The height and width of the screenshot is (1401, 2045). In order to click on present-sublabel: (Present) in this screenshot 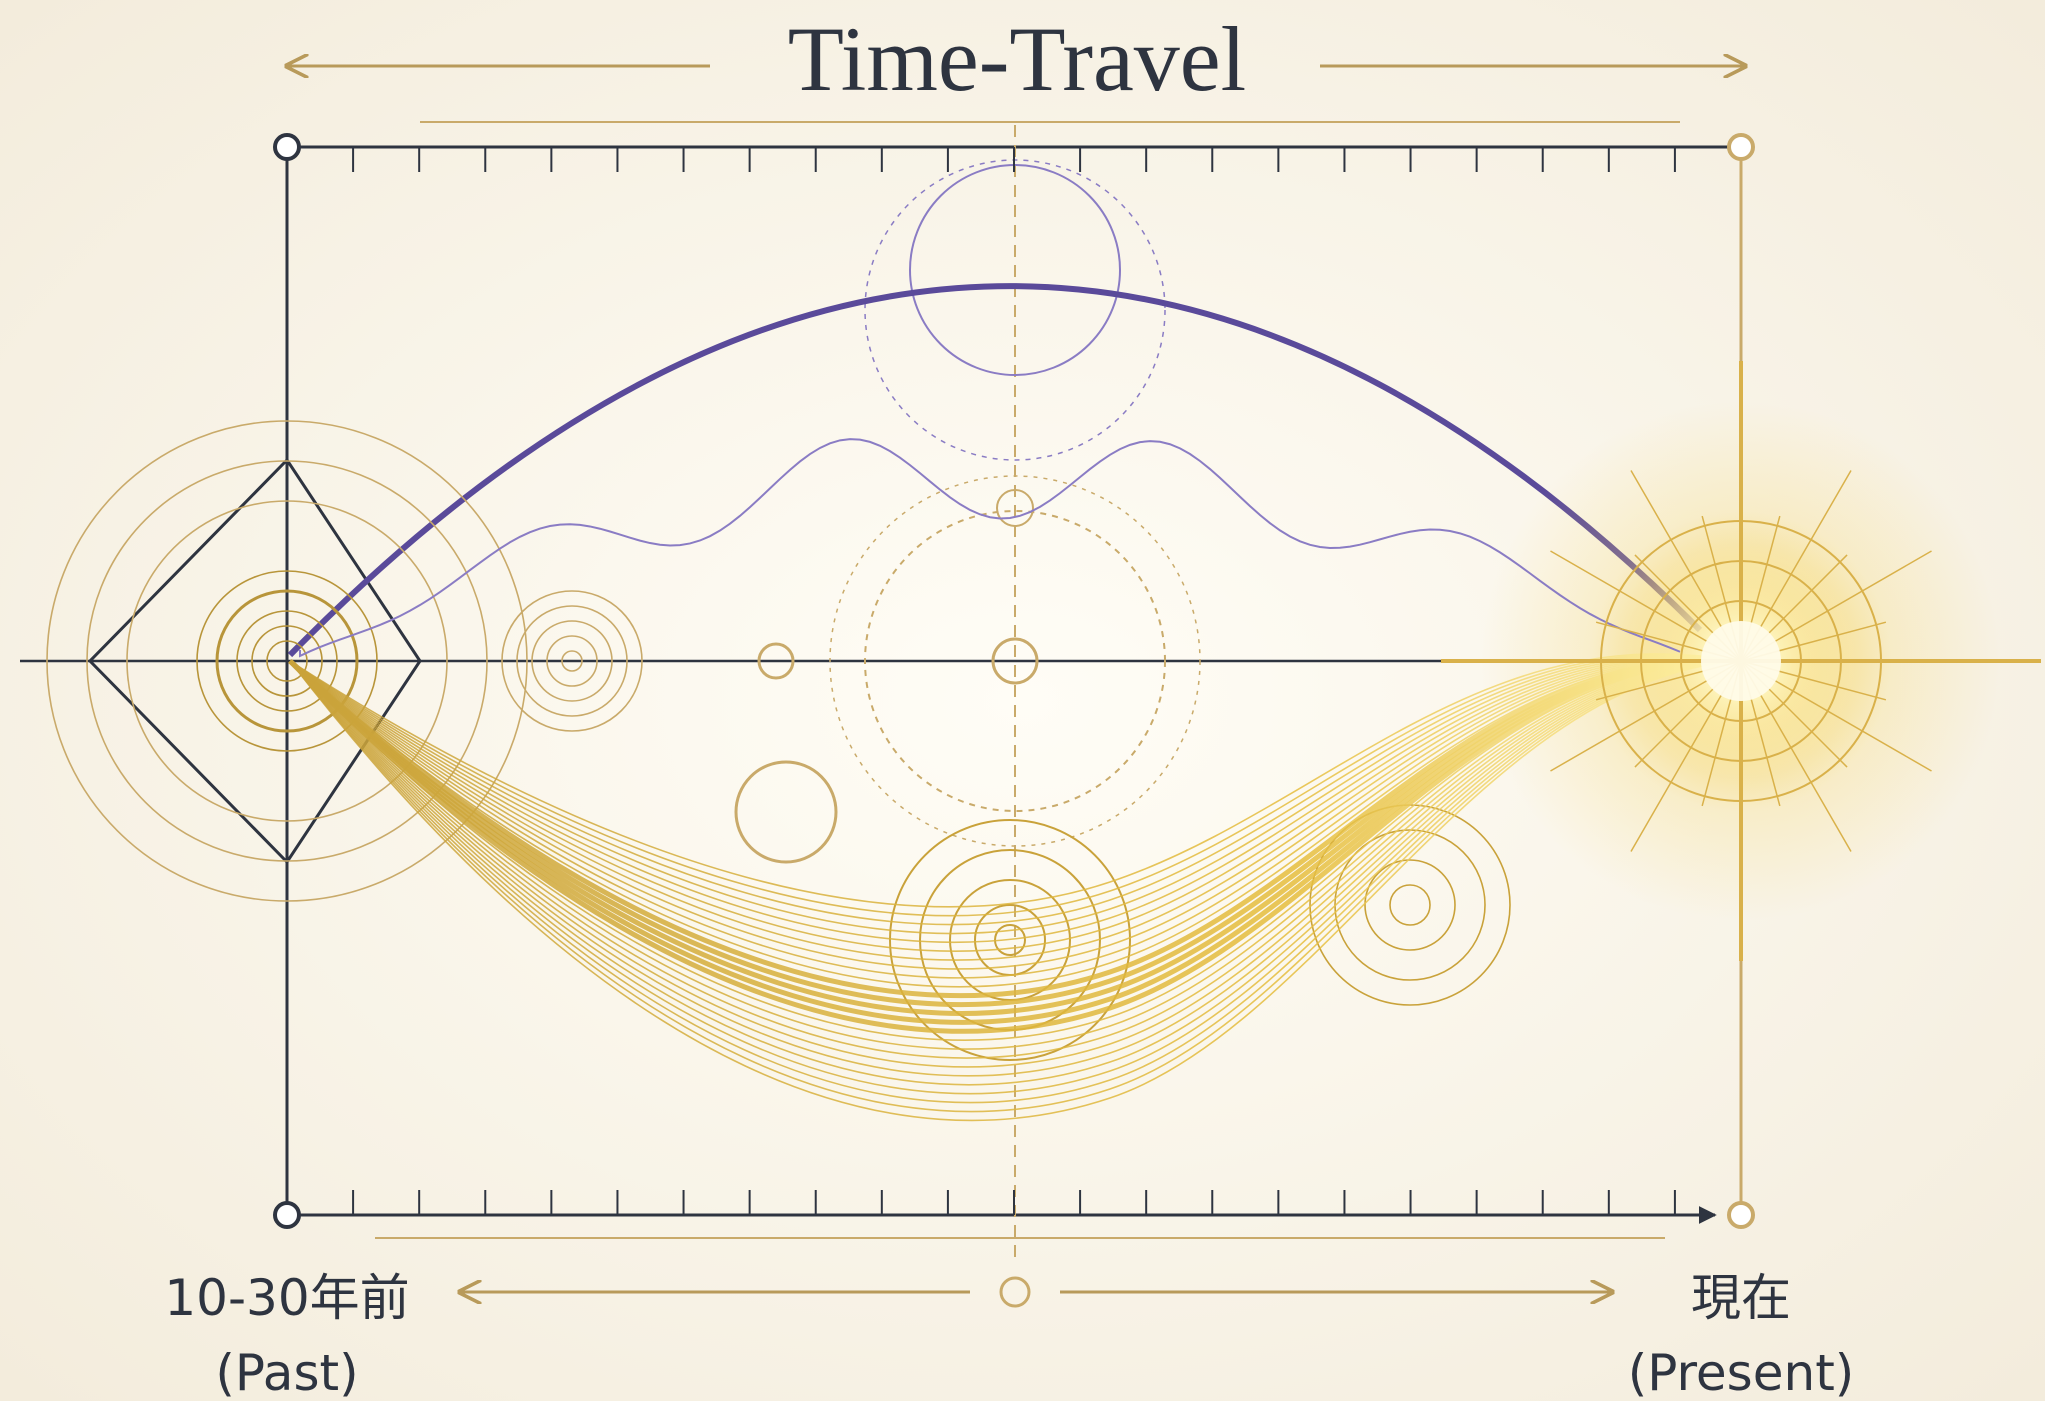, I will do `click(1741, 1372)`.